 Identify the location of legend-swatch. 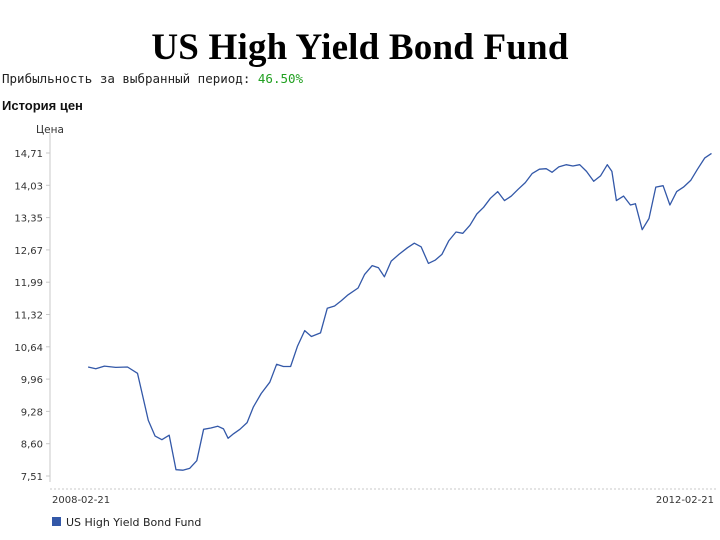
(56, 521).